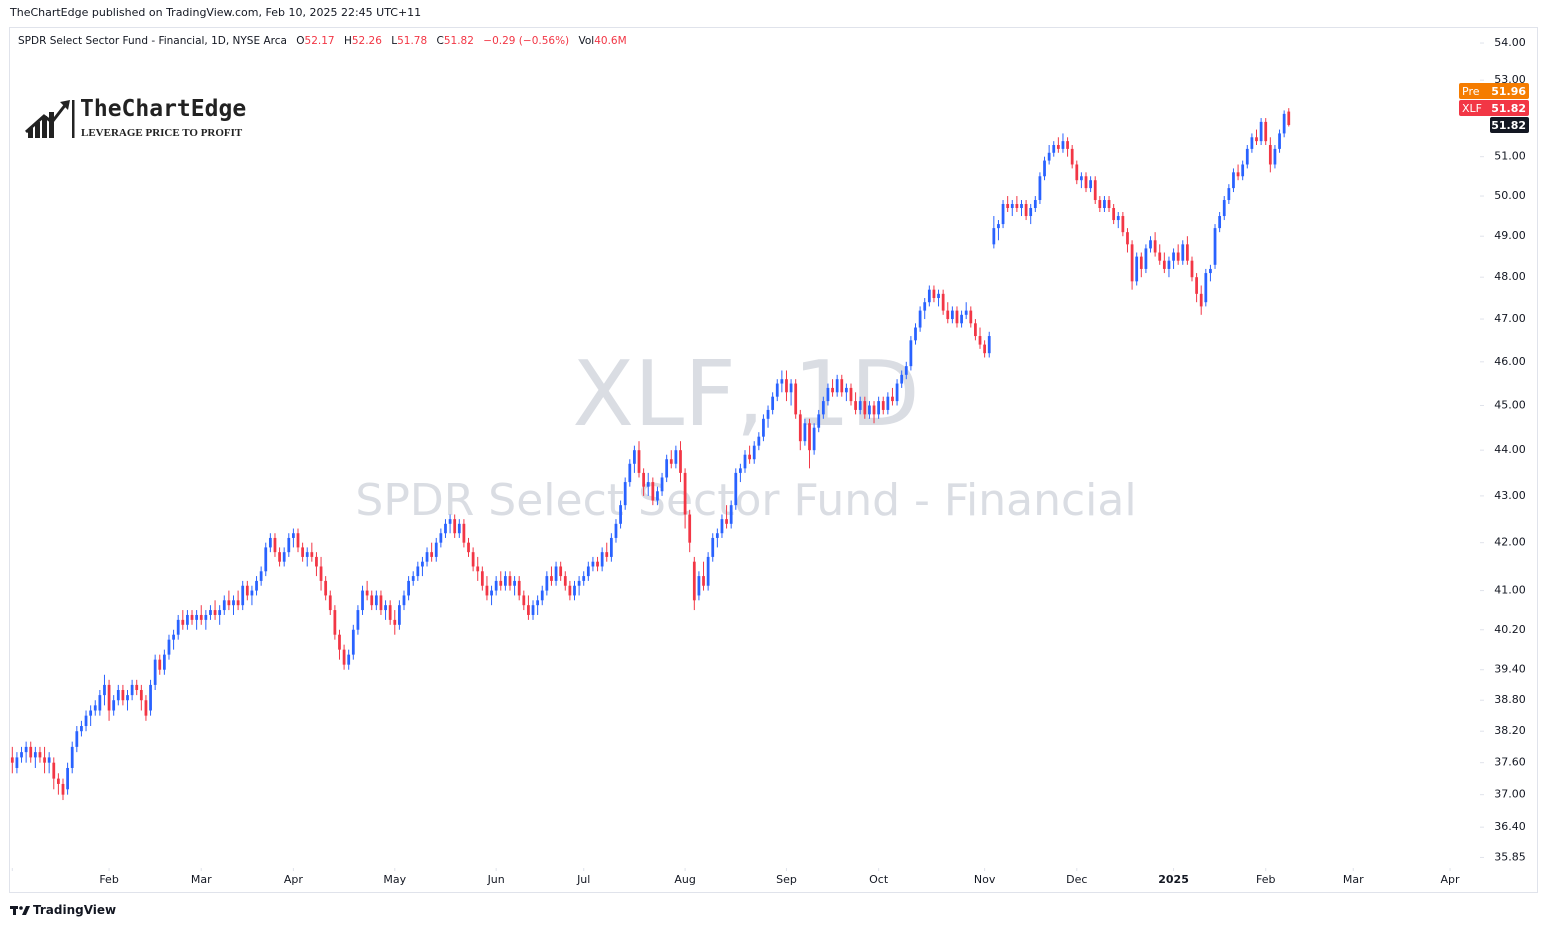 Image resolution: width=1548 pixels, height=929 pixels. I want to click on price-tag, so click(1494, 90).